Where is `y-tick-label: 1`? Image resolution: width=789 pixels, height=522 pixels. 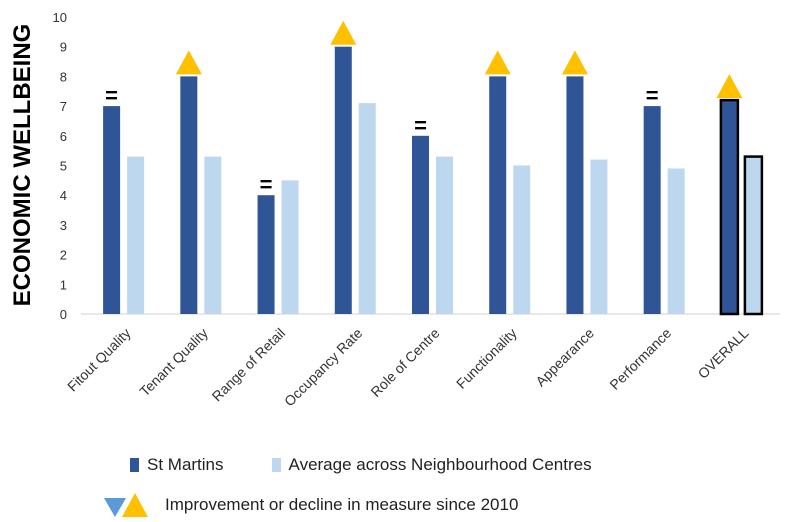
y-tick-label: 1 is located at coordinates (63, 284).